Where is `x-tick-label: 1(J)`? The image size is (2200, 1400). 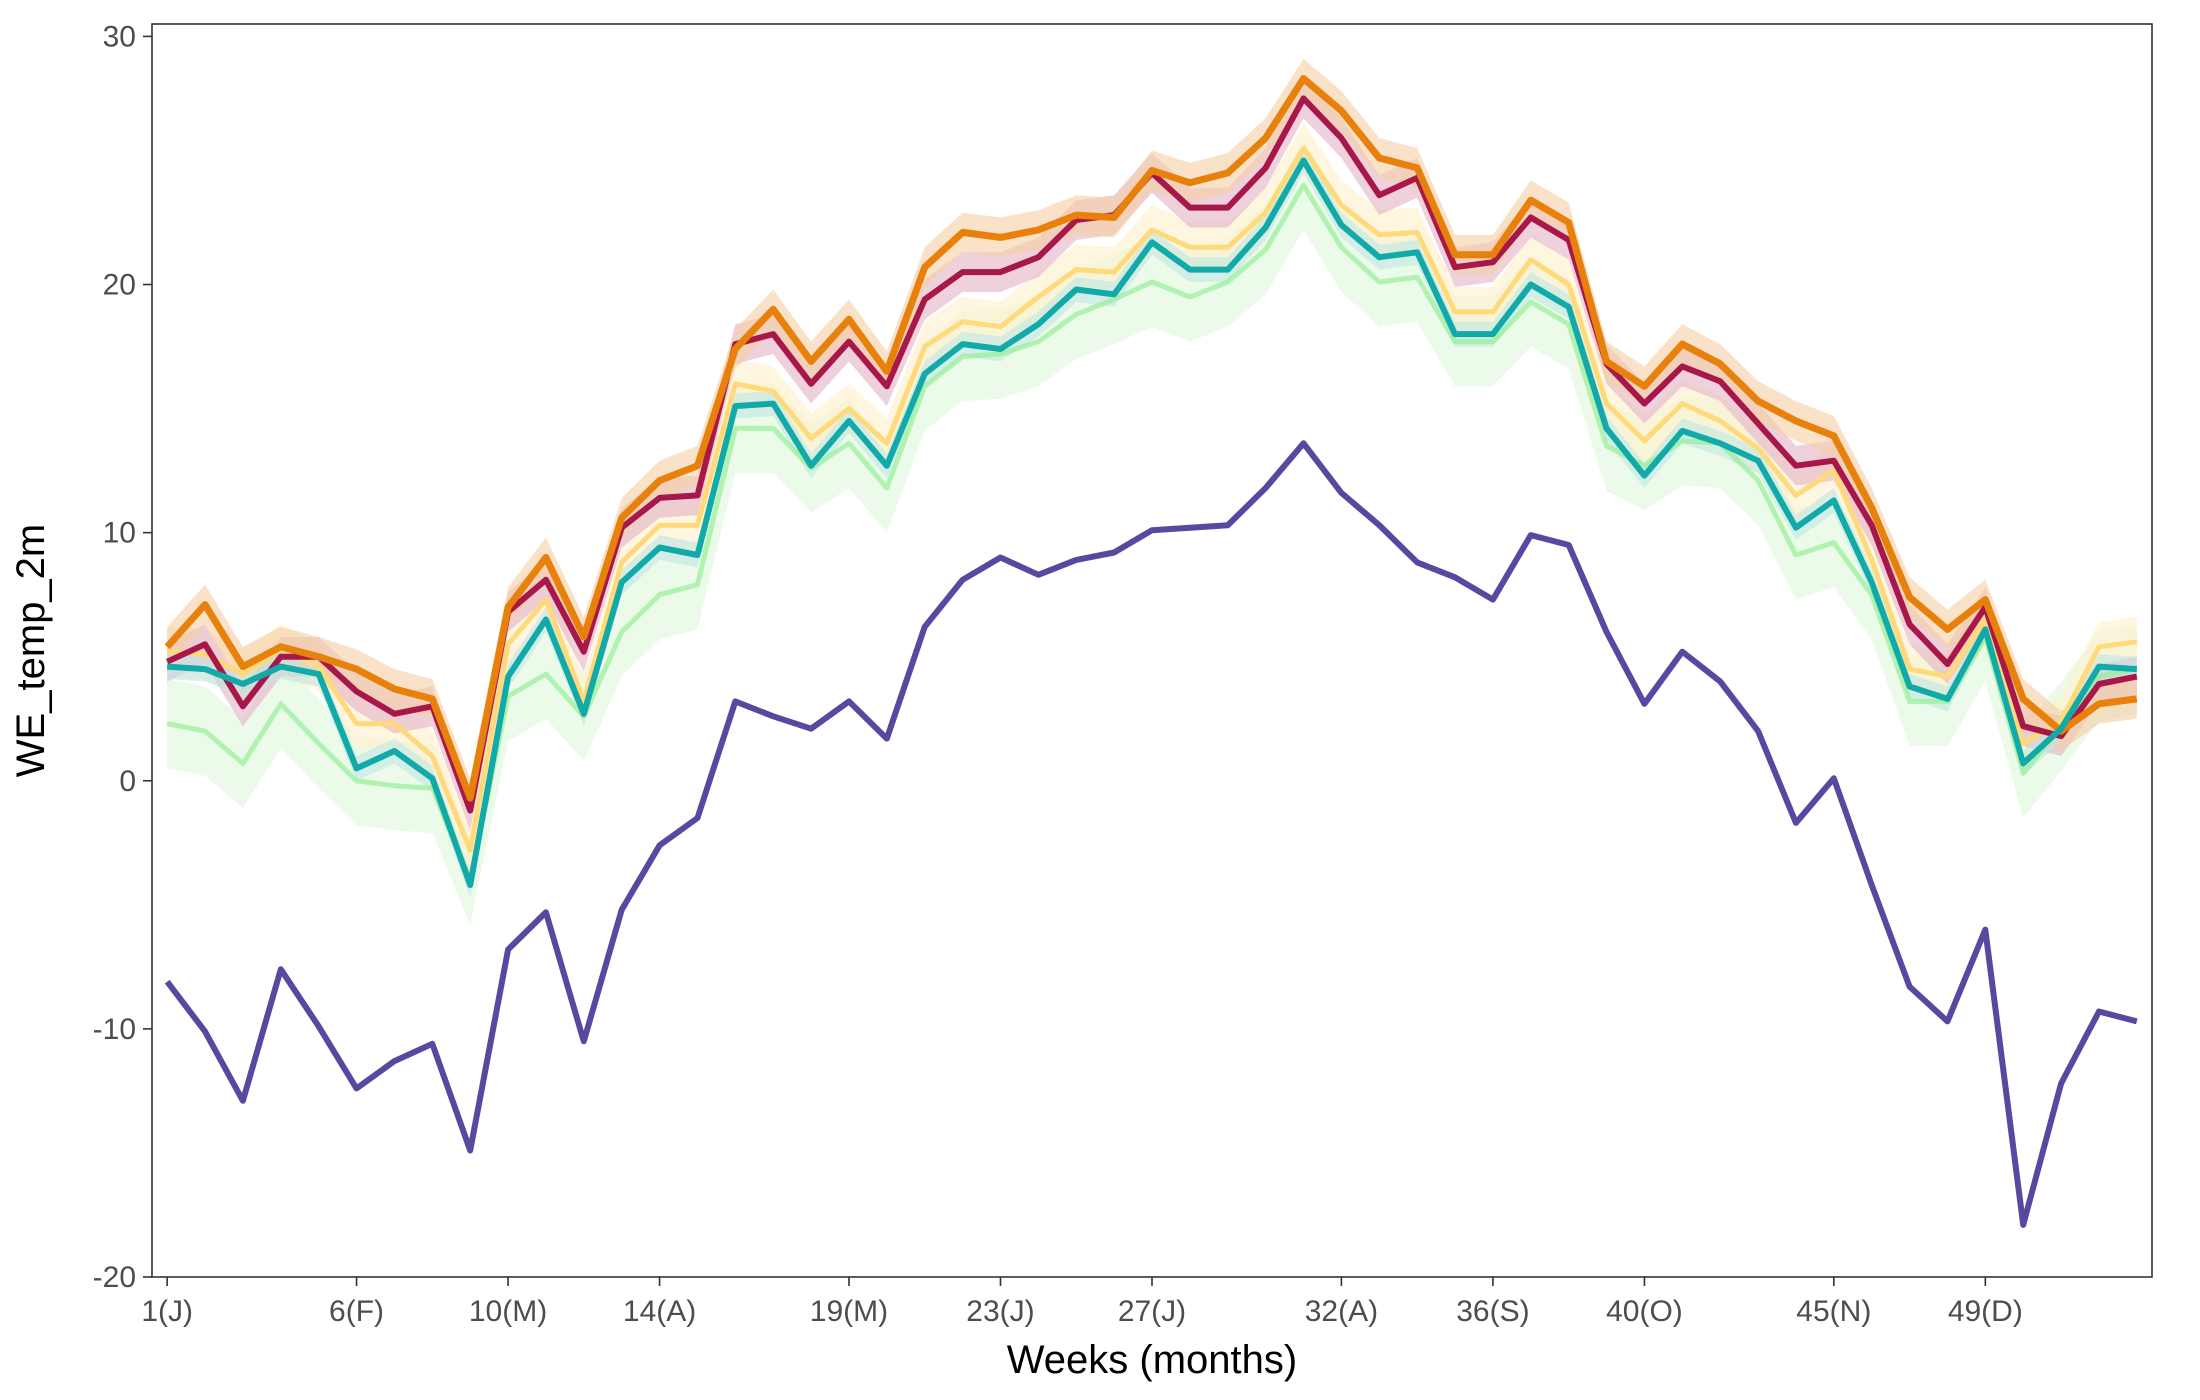
x-tick-label: 1(J) is located at coordinates (167, 1311).